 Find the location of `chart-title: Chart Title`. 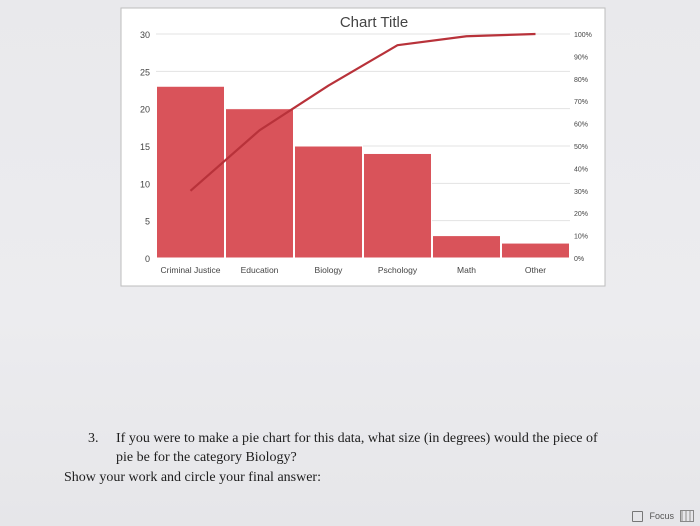

chart-title: Chart Title is located at coordinates (374, 22).